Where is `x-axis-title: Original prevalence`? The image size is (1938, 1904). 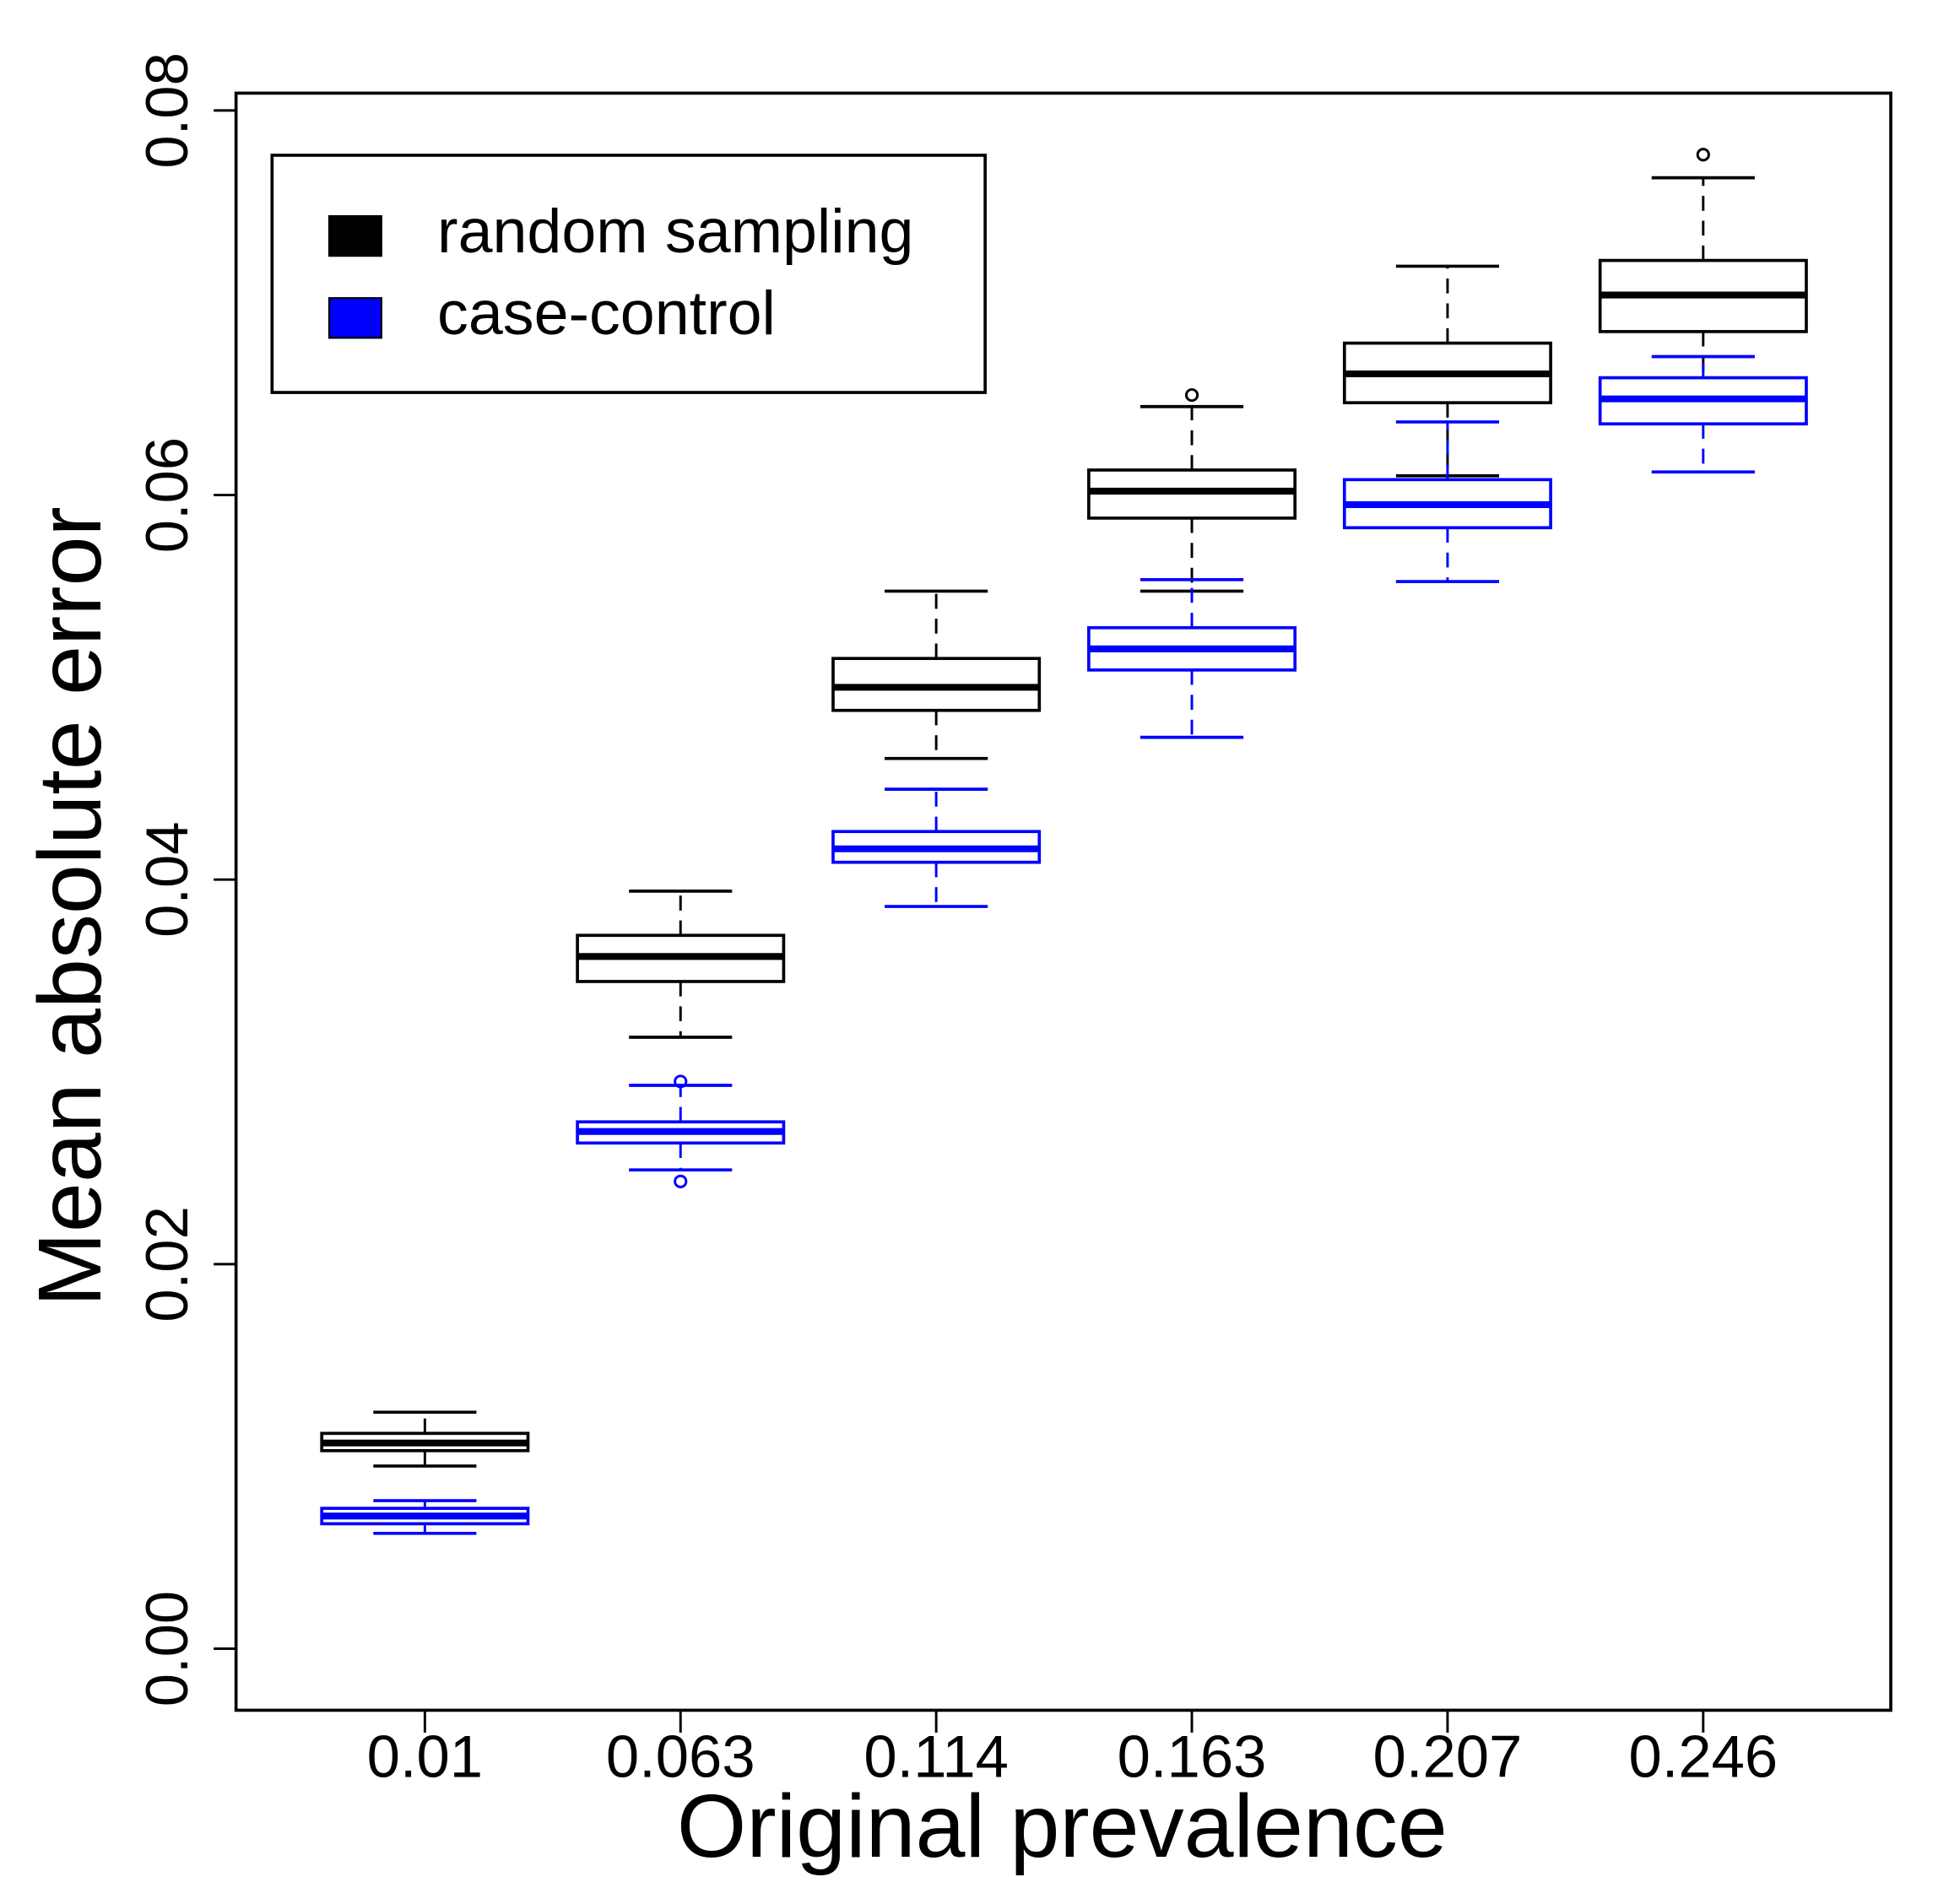
x-axis-title: Original prevalence is located at coordinates (1062, 1827).